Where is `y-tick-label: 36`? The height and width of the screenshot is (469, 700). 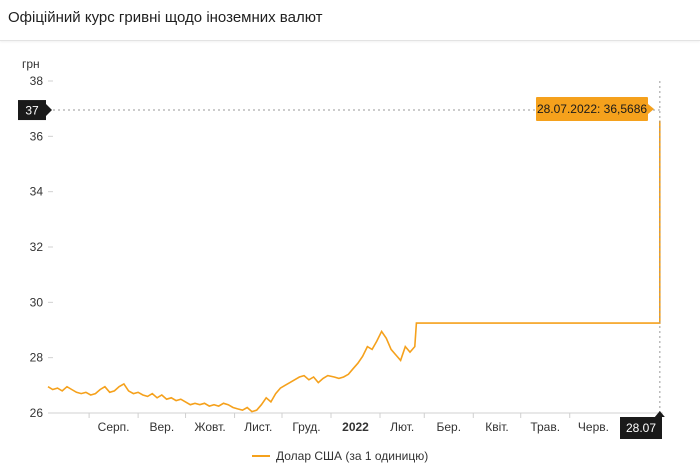 y-tick-label: 36 is located at coordinates (37, 136).